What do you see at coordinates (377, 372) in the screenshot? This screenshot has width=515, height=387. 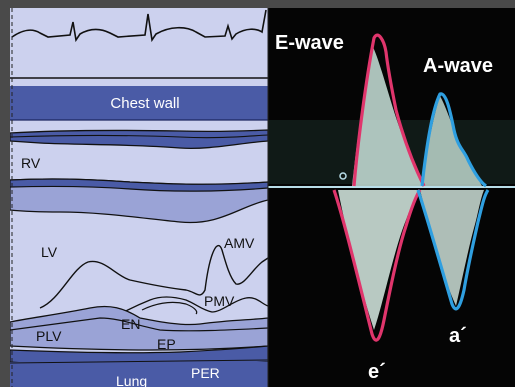 I see `label-e-prime: e´` at bounding box center [377, 372].